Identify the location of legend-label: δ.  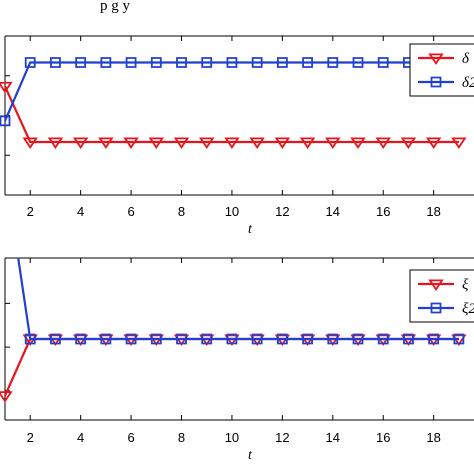
(466, 59).